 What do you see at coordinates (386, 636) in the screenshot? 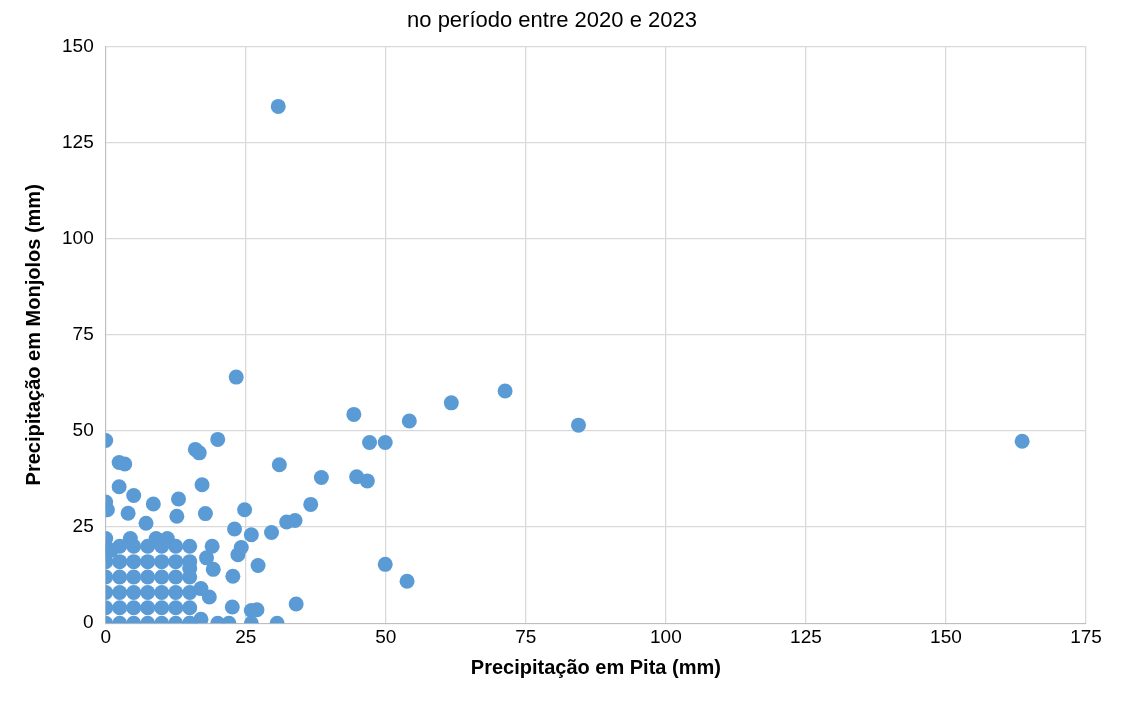
I see `x-tick-label: 50` at bounding box center [386, 636].